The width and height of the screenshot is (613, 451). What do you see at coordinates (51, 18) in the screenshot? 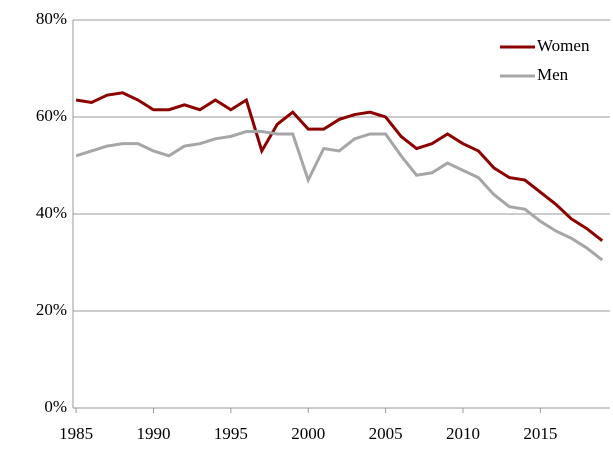
I see `y-tick-label: 80%` at bounding box center [51, 18].